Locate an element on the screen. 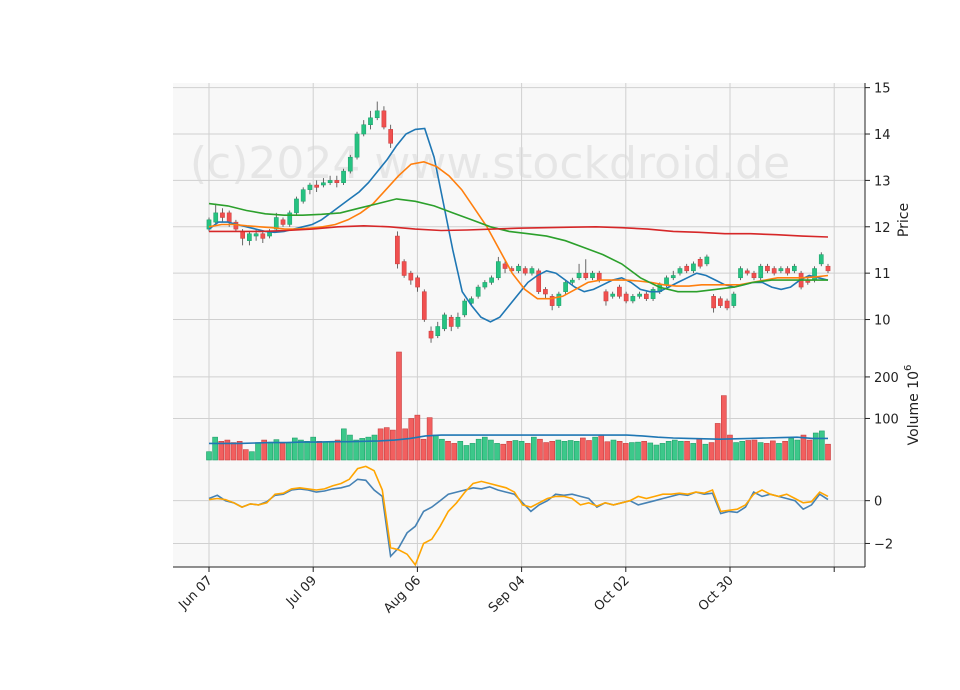 This screenshot has height=690, width=960. x-tick-label: Jul 09 is located at coordinates (301, 591).